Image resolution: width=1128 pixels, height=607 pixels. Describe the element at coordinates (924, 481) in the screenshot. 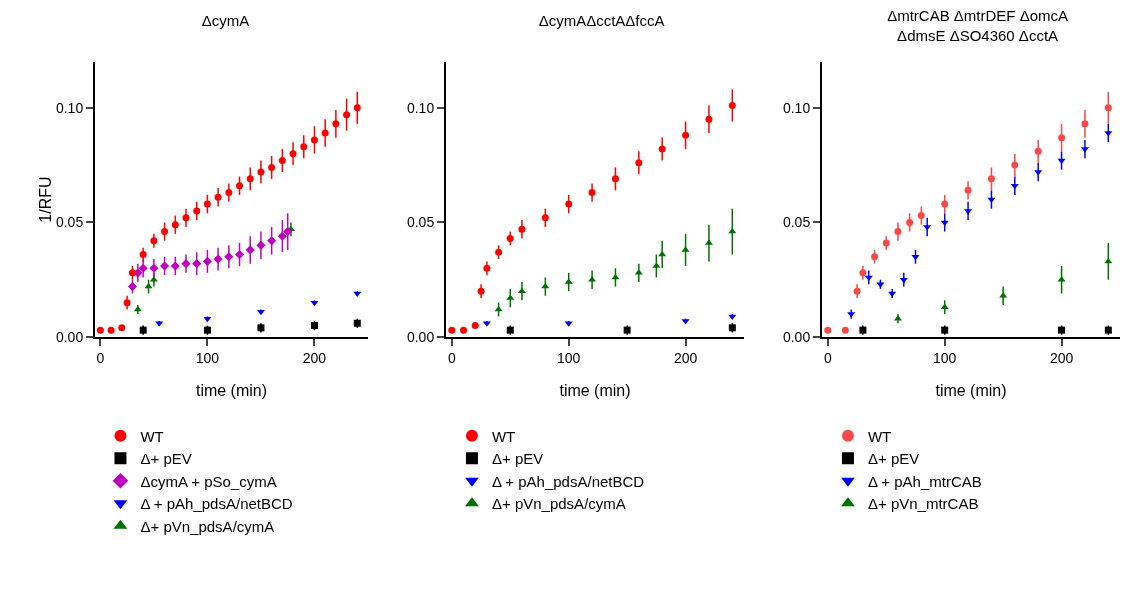

I see `legend-label: Δ + pAh_mtrCAB` at that location.